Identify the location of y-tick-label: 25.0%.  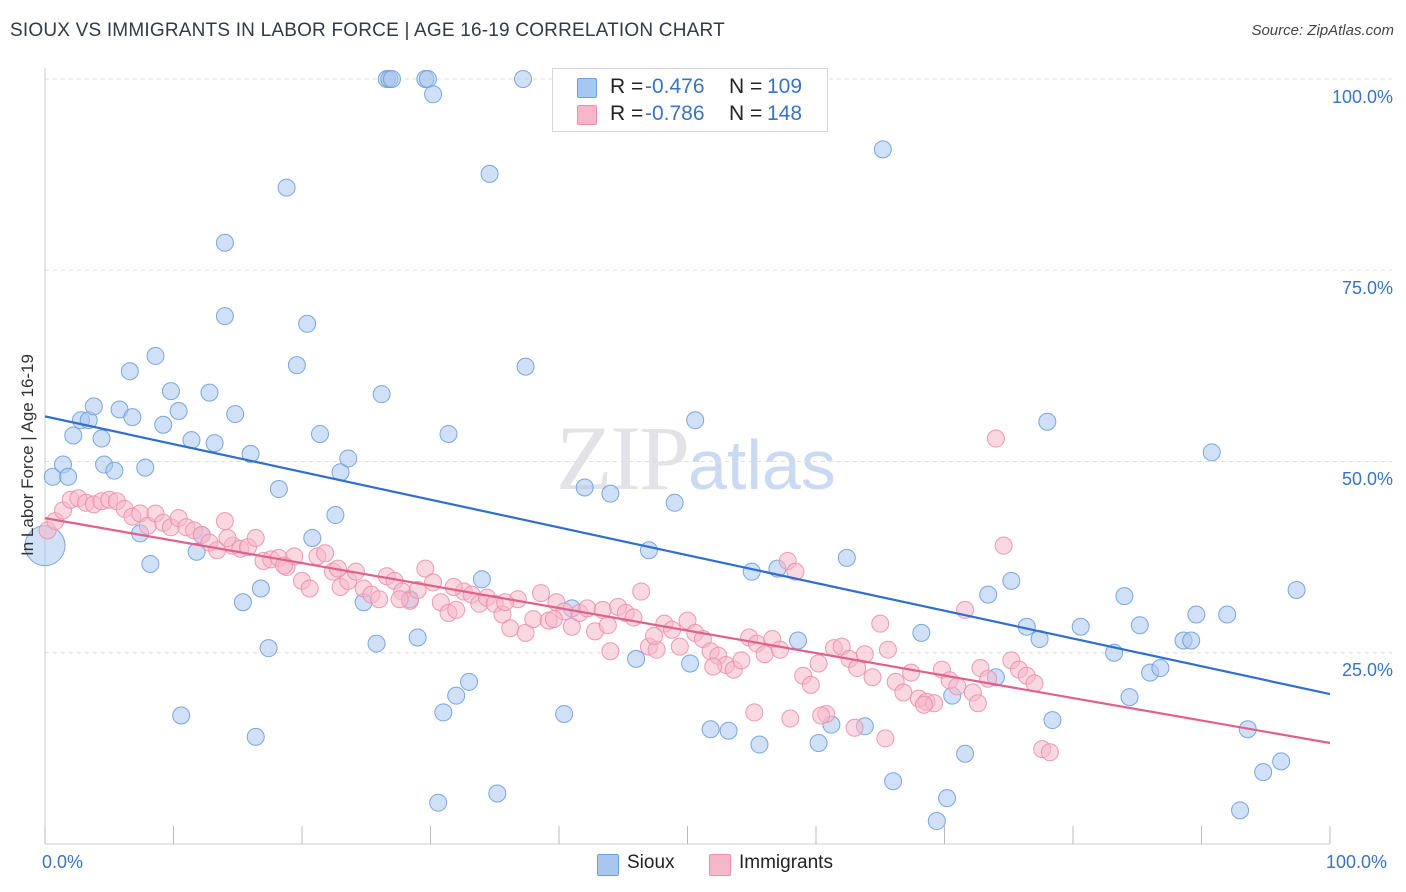
(1367, 670).